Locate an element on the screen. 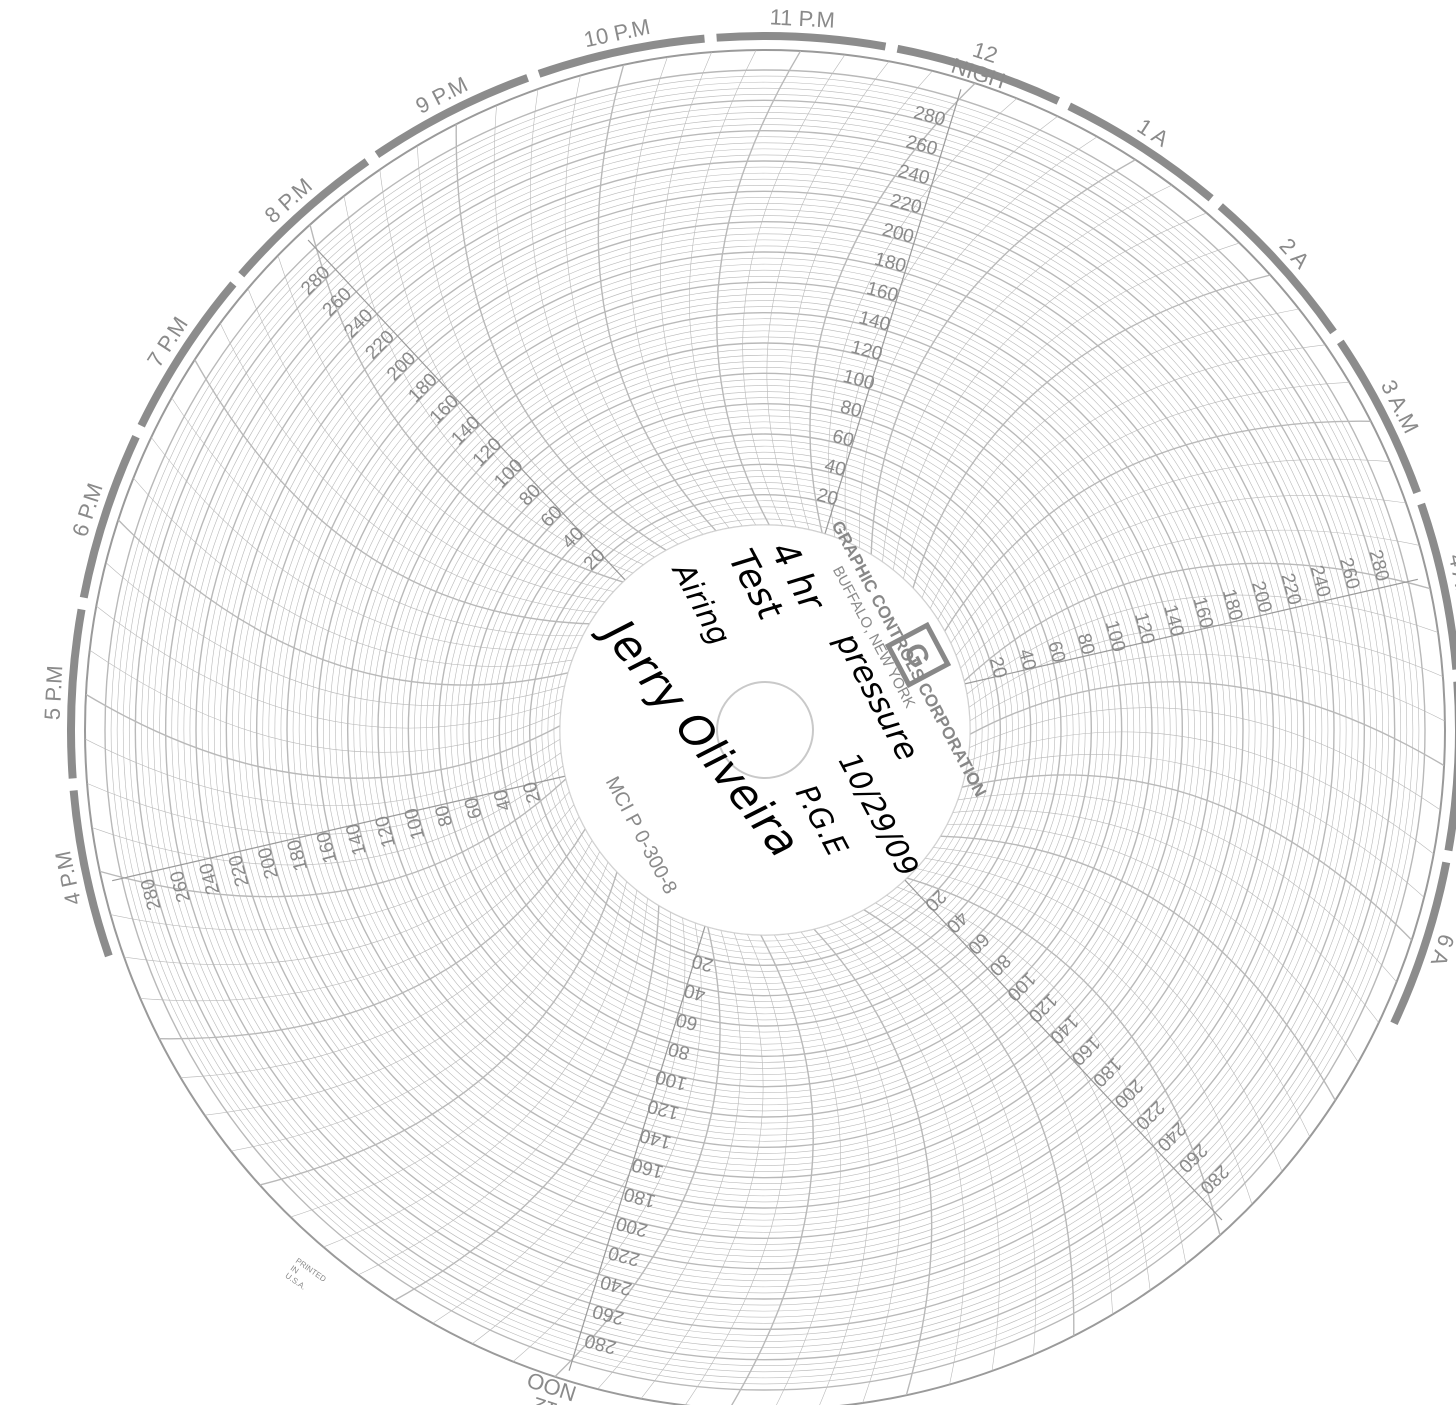  grid-ring-minor is located at coordinates (765, 730).